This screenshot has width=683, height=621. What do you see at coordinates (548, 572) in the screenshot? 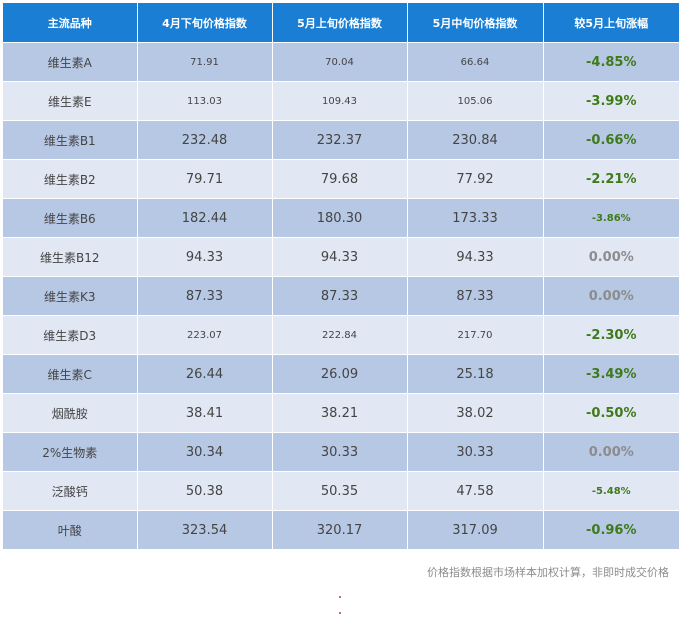
I see `footnote: 价格指数根据市场样本加权计算，非即时成交价格` at bounding box center [548, 572].